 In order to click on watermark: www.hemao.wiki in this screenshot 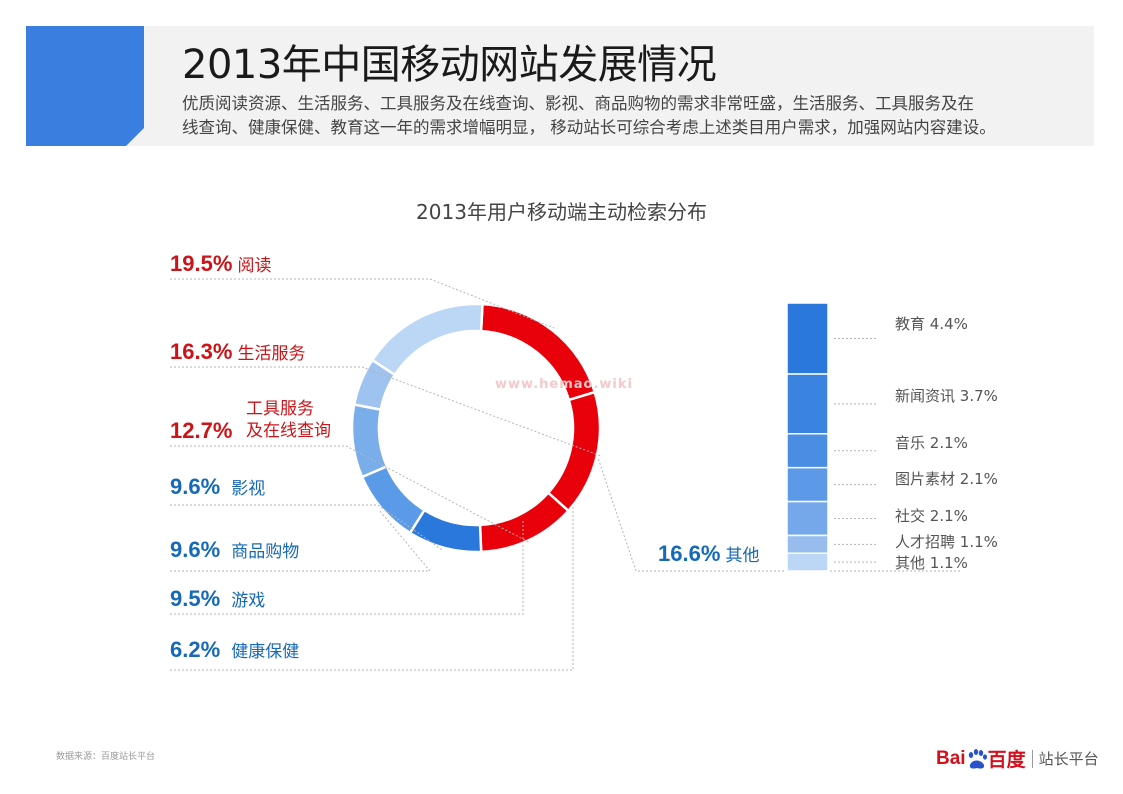, I will do `click(564, 384)`.